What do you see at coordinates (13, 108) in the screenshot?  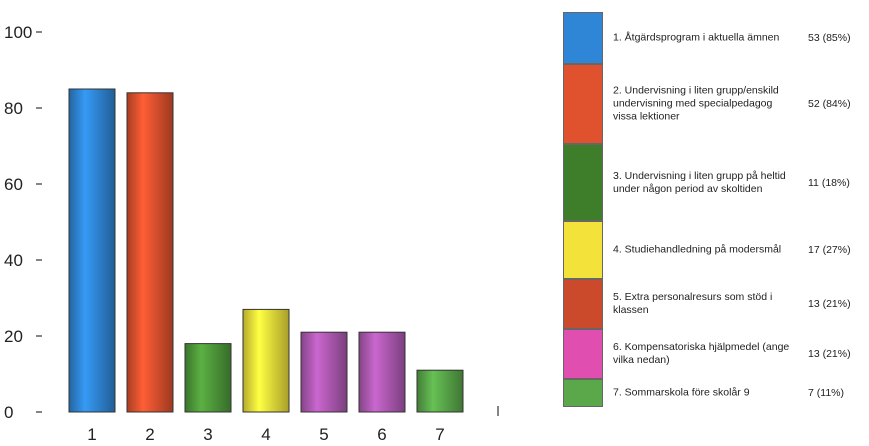 I see `y-tick-label: 80` at bounding box center [13, 108].